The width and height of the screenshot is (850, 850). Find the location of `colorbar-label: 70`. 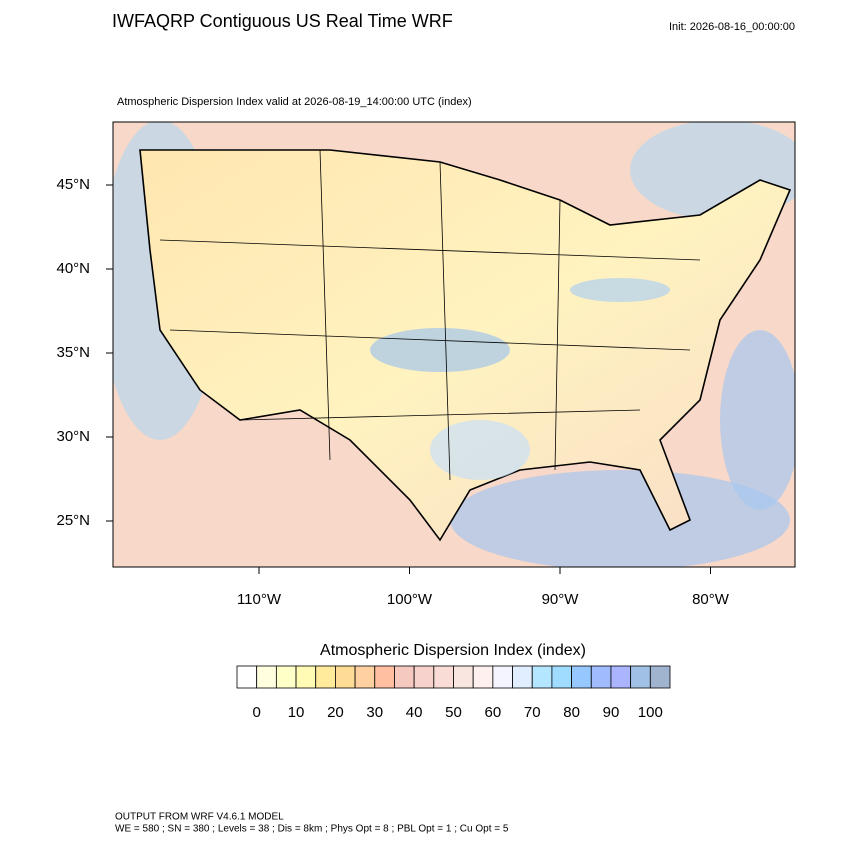

colorbar-label: 70 is located at coordinates (532, 712).